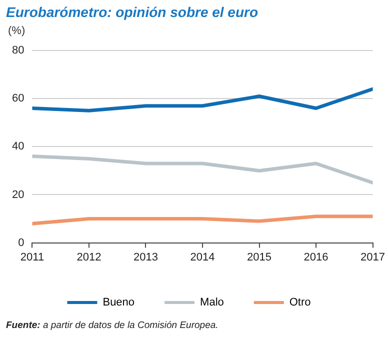  What do you see at coordinates (118, 302) in the screenshot?
I see `legend-label: Bueno` at bounding box center [118, 302].